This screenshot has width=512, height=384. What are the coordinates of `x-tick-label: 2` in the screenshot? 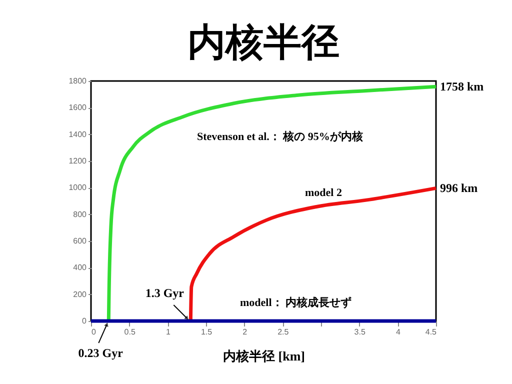 It's located at (245, 332).